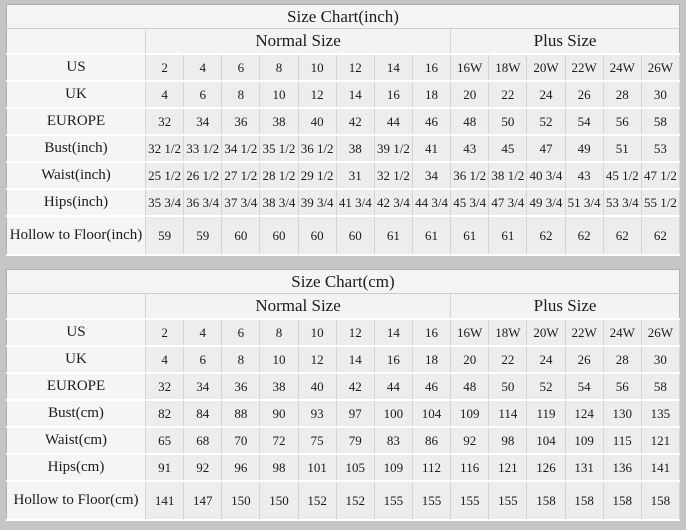  What do you see at coordinates (508, 359) in the screenshot?
I see `size-value-cell: 22` at bounding box center [508, 359].